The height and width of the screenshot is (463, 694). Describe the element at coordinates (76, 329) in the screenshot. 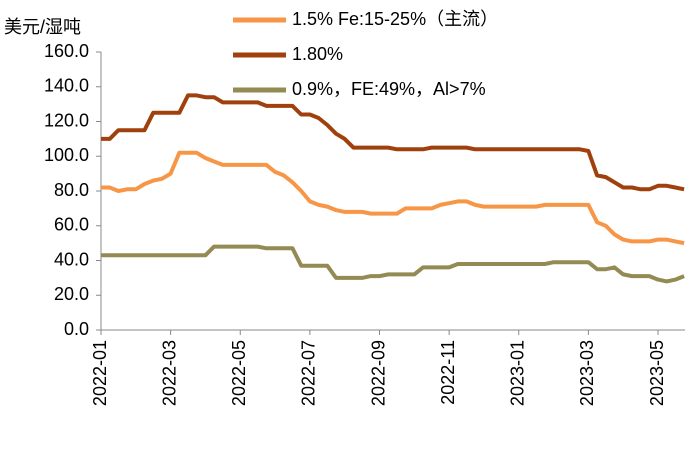

I see `y-tick-label: 0.0` at that location.